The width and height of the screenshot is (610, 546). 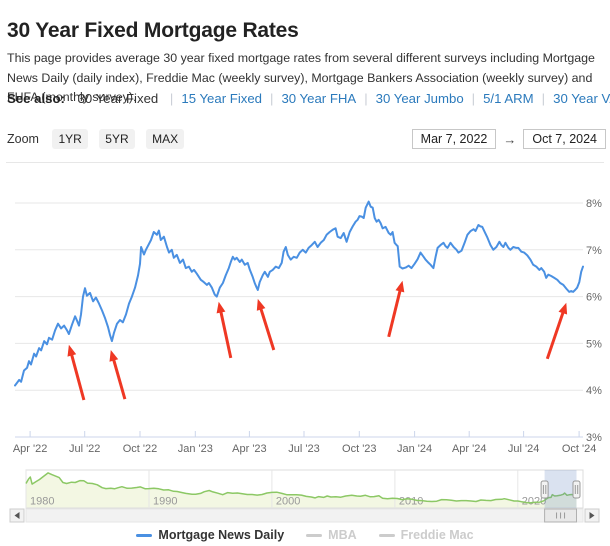 I want to click on see-also-link: 30 Year FHA, so click(x=319, y=98).